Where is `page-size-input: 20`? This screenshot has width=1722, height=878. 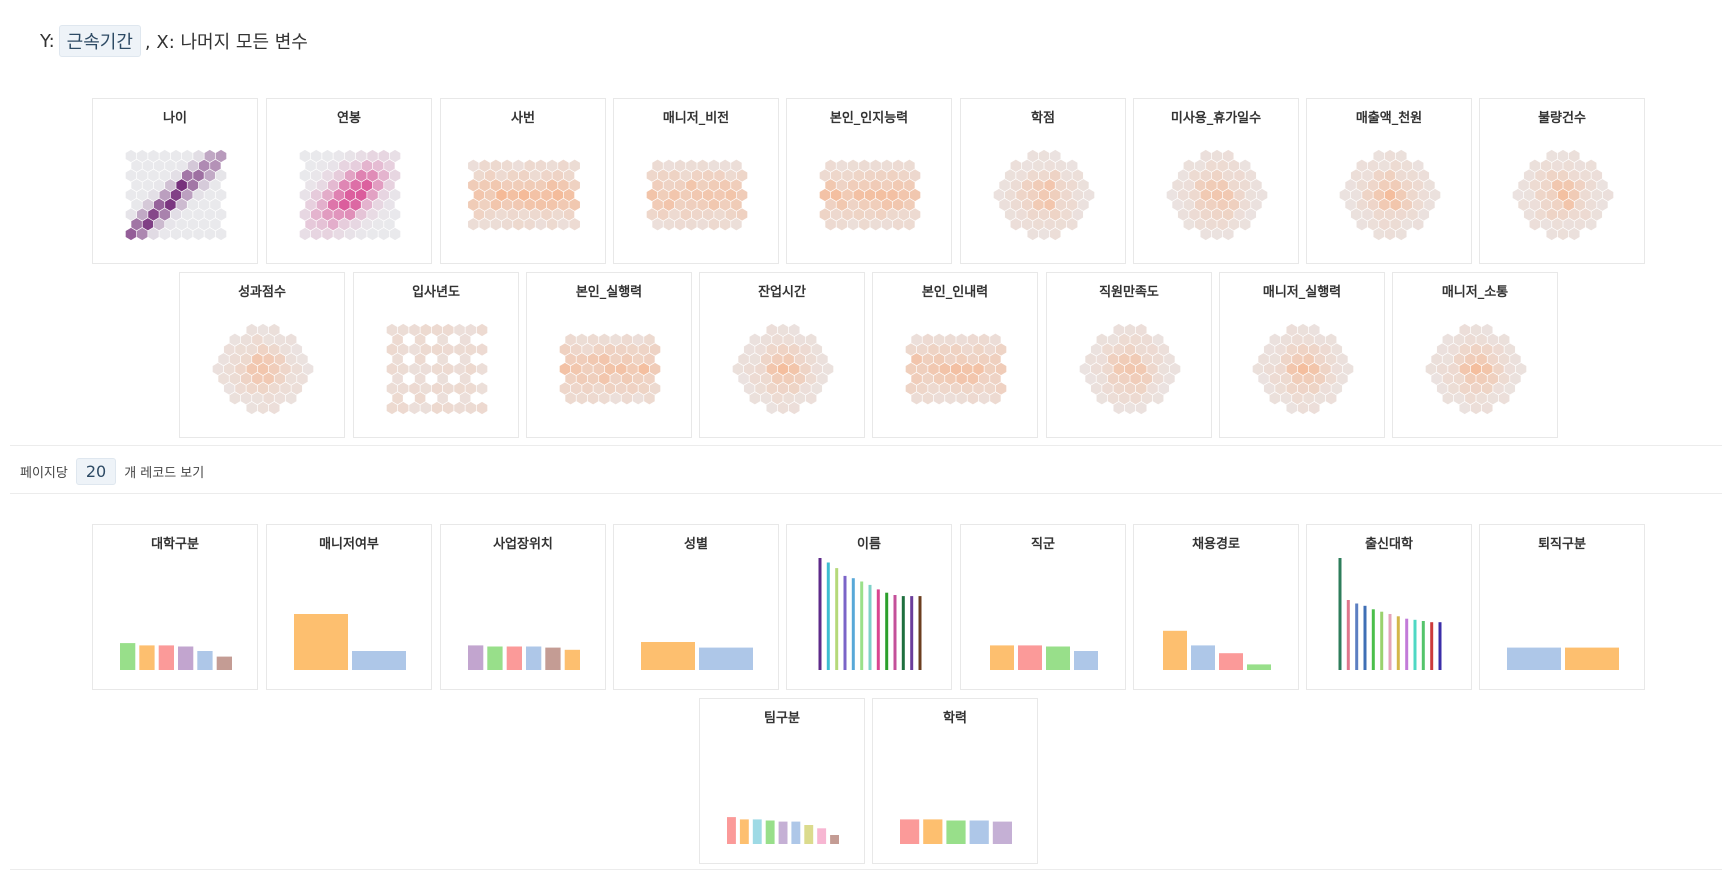
page-size-input: 20 is located at coordinates (96, 471).